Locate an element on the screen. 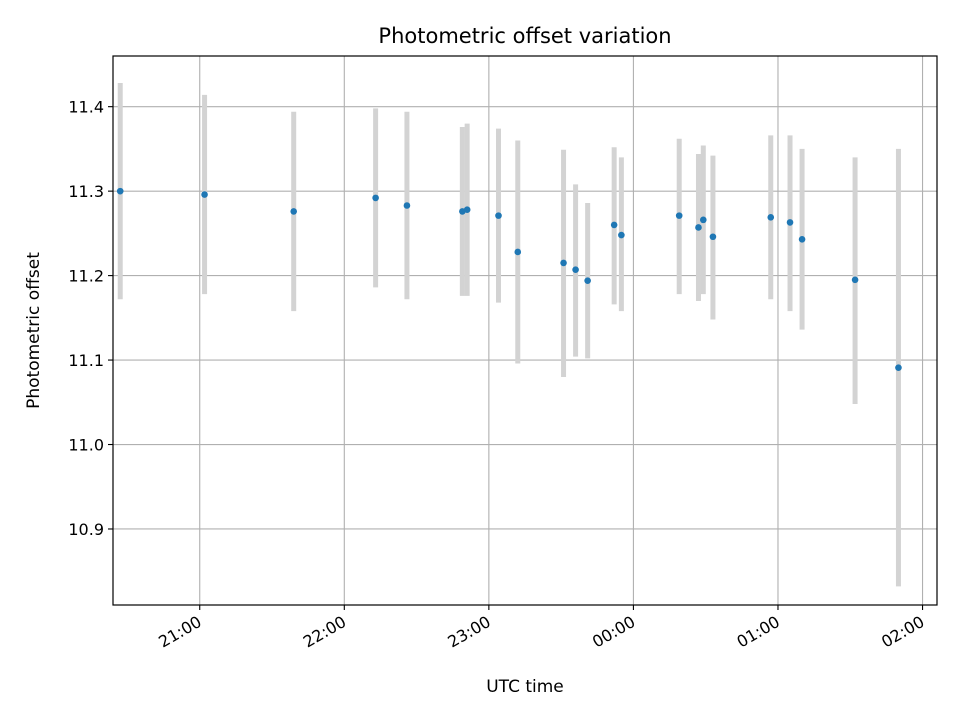 The image size is (960, 720). chart-title: Photometric offset variation is located at coordinates (524, 36).